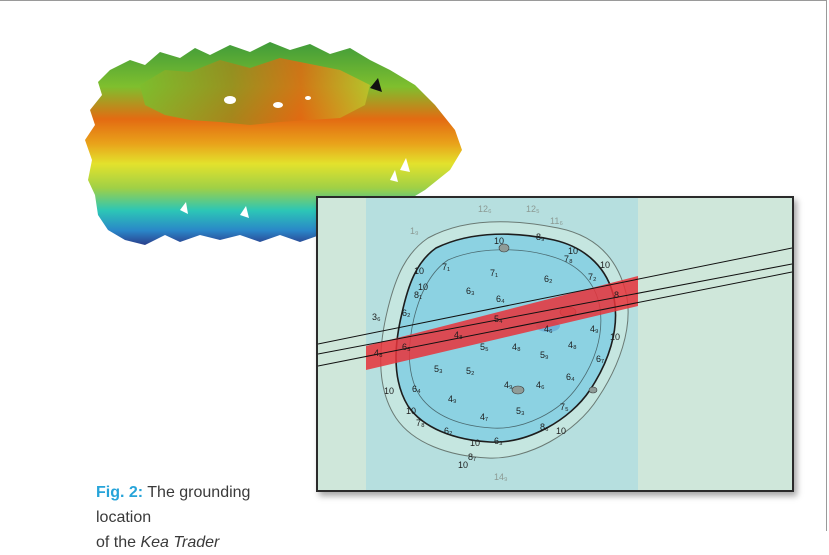 The image size is (829, 555). What do you see at coordinates (406, 347) in the screenshot?
I see `sounding: 6₅` at bounding box center [406, 347].